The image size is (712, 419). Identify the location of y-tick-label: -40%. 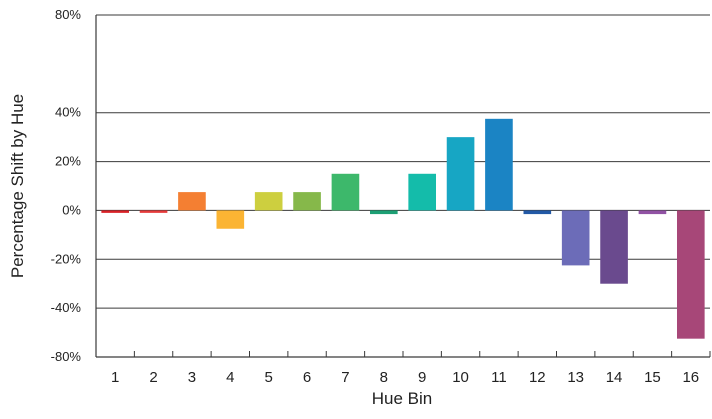
(66, 307).